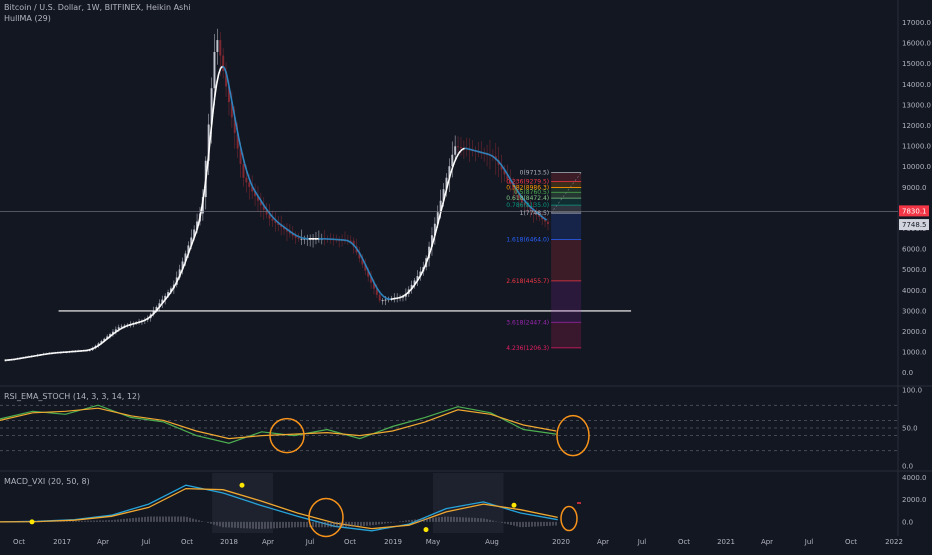  What do you see at coordinates (527, 348) in the screenshot?
I see `fib-level-label: 4.236(1206.3)` at bounding box center [527, 348].